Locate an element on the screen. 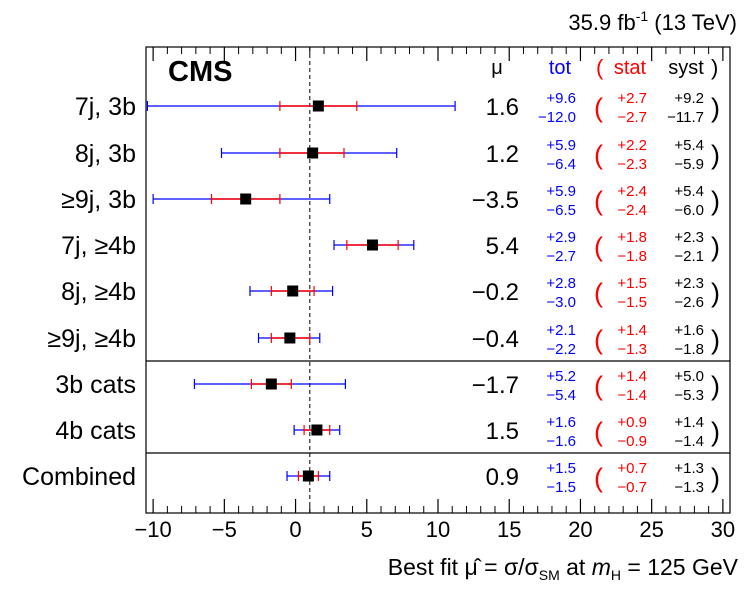 The height and width of the screenshot is (592, 747). x-tick-label: 5 is located at coordinates (367, 529).